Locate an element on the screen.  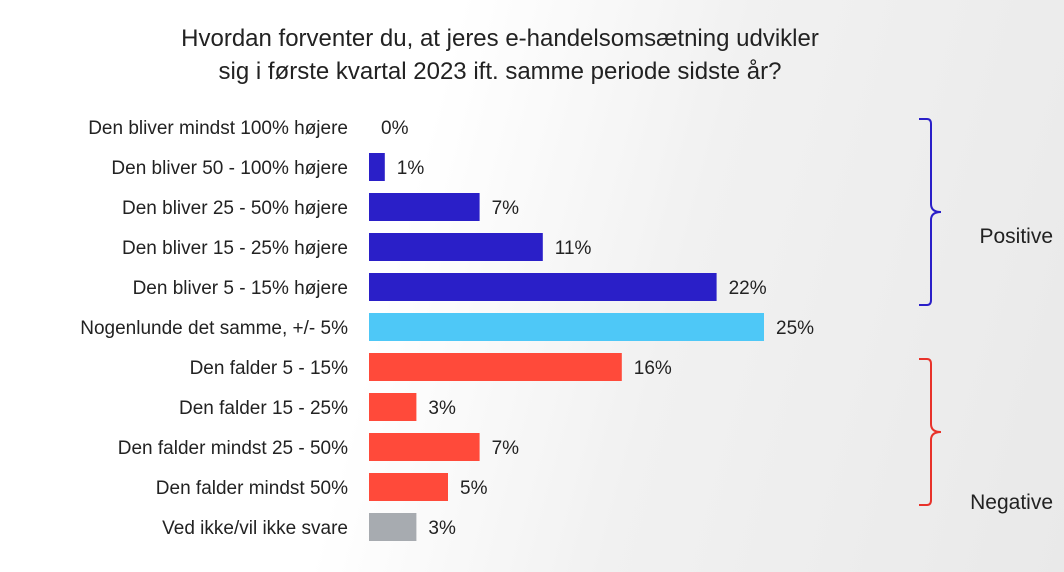
category-label: Den falder mindst 25 - 50% is located at coordinates (233, 448).